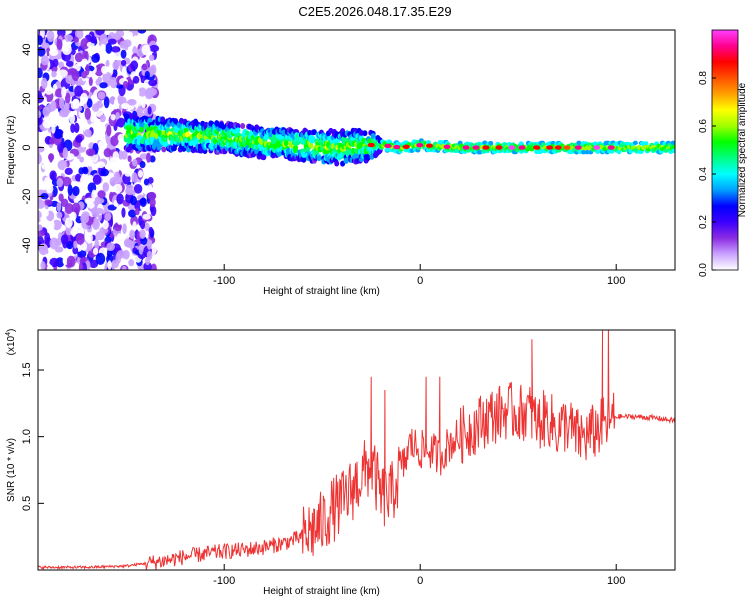 The width and height of the screenshot is (750, 605). I want to click on x-tick-label: -100, so click(224, 581).